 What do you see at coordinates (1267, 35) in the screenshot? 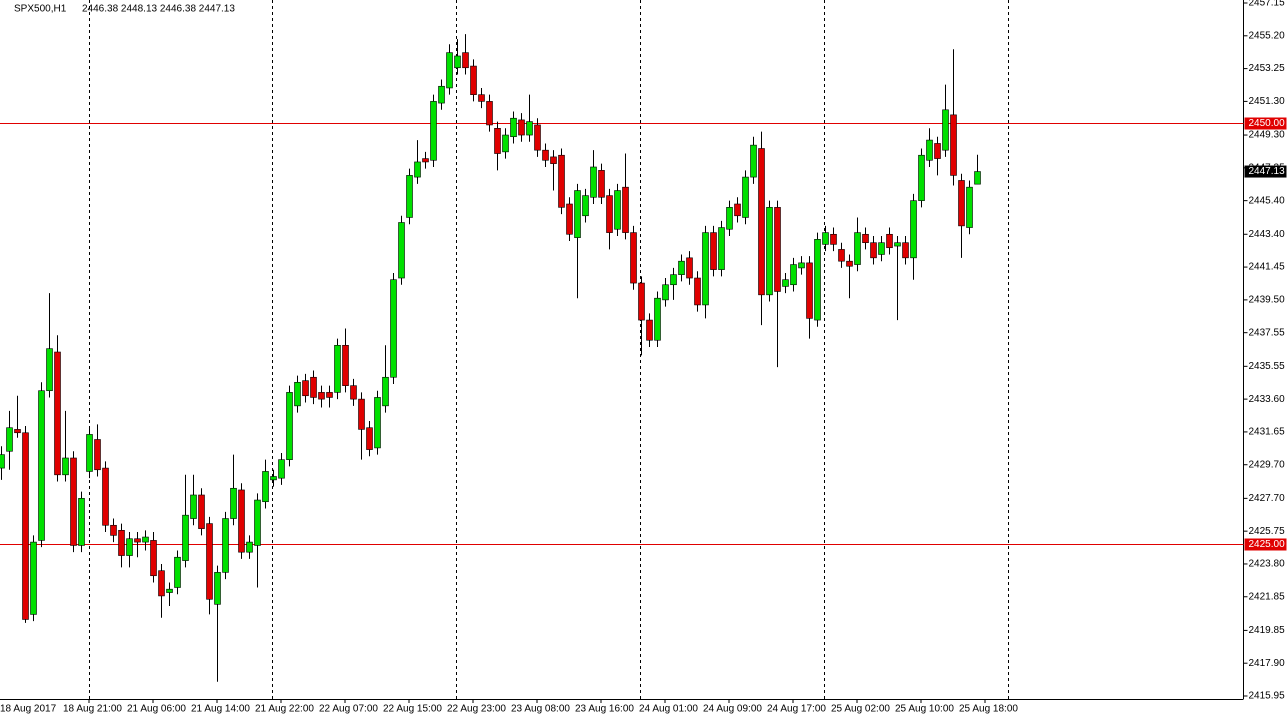
I see `y-tick-label: 2455.20` at bounding box center [1267, 35].